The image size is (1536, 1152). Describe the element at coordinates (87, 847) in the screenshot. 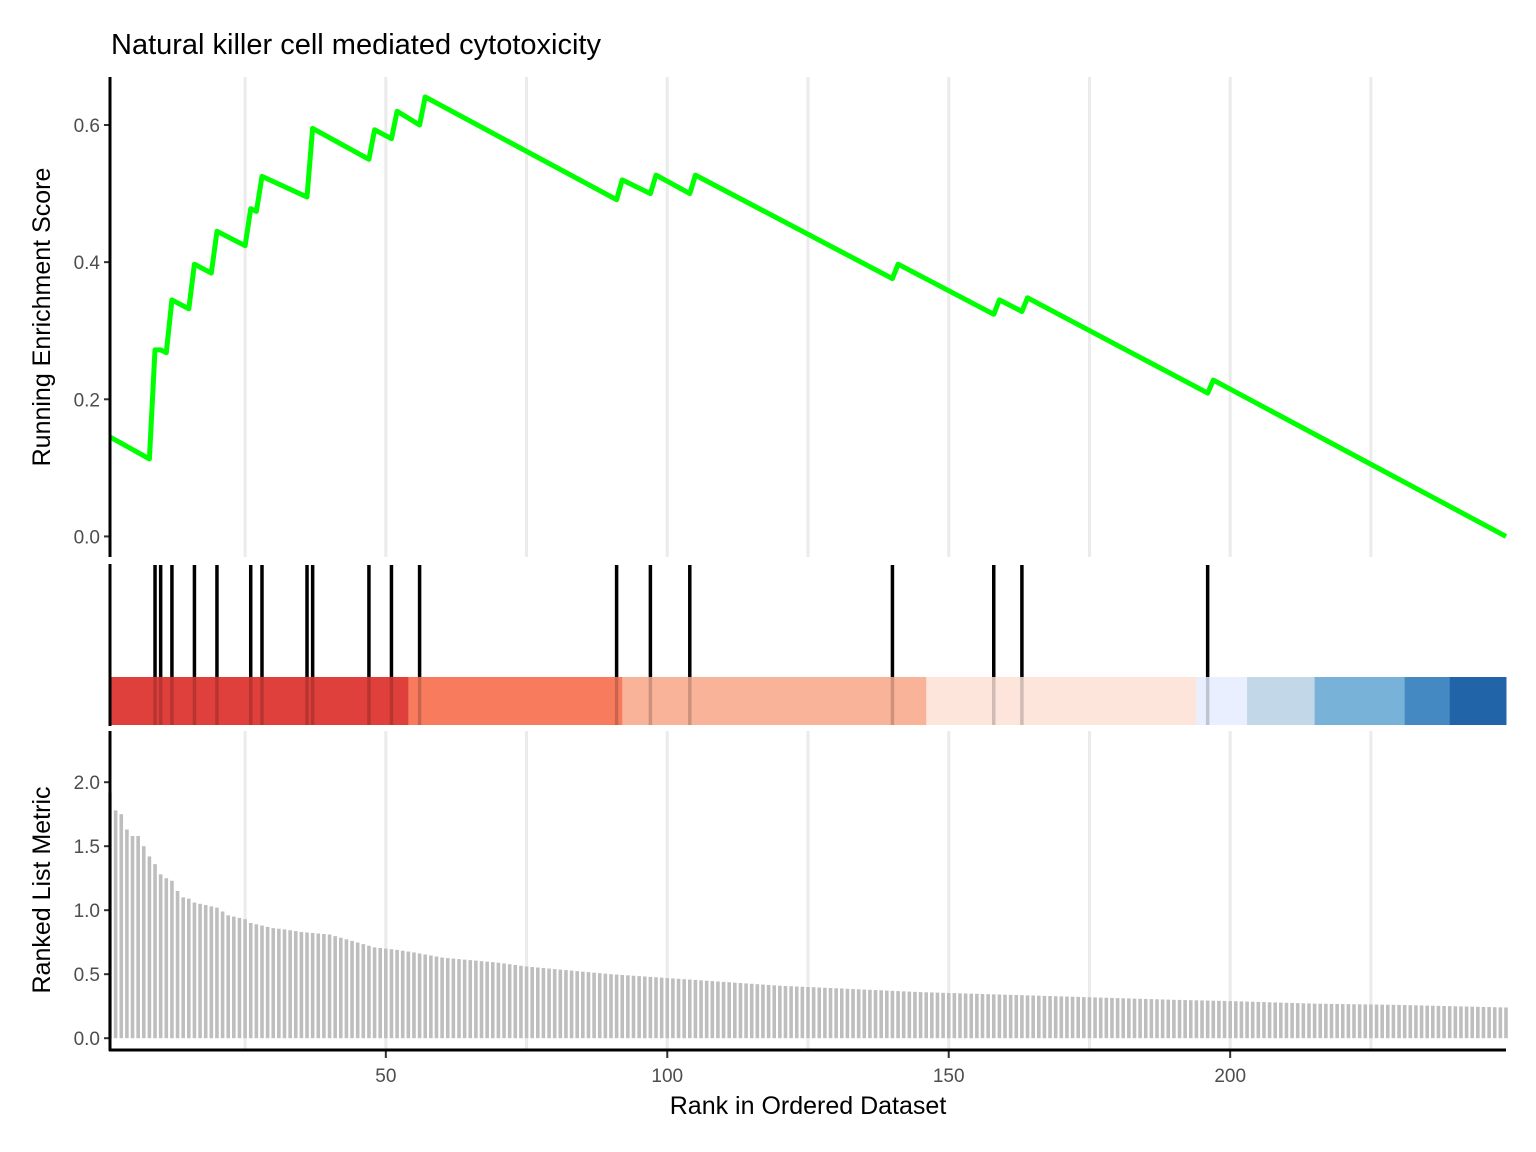

I see `y-tick-label: 1.5` at that location.